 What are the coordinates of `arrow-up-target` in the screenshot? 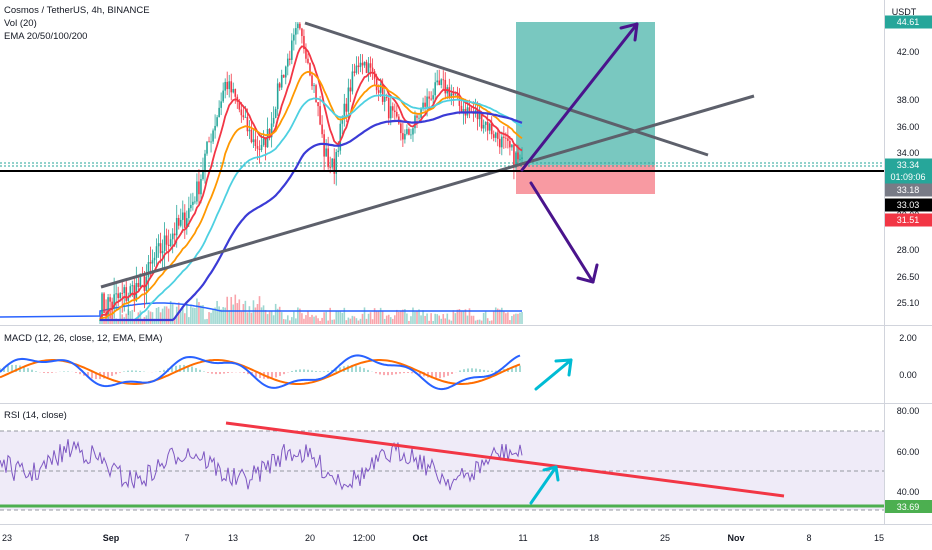 It's located at (579, 97).